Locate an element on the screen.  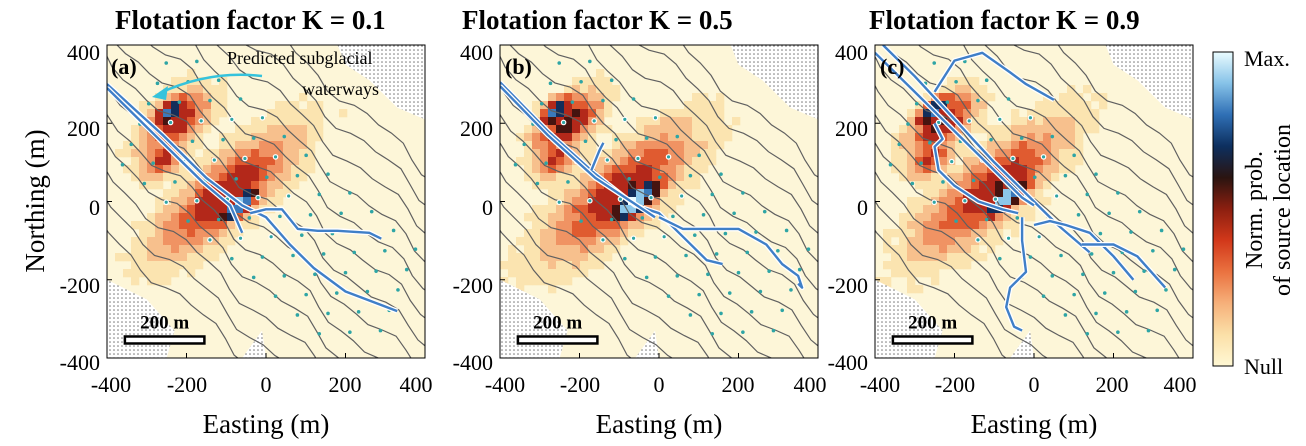
waterway-line is located at coordinates (976, 168).